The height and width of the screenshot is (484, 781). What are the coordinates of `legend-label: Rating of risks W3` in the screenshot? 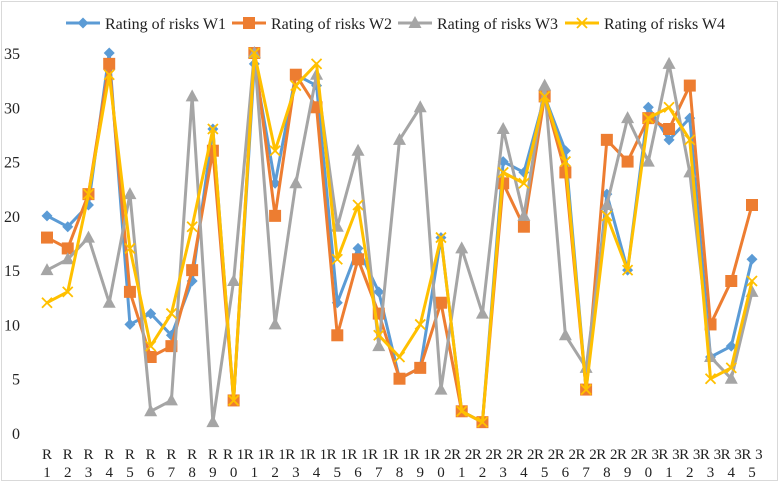 It's located at (497, 24).